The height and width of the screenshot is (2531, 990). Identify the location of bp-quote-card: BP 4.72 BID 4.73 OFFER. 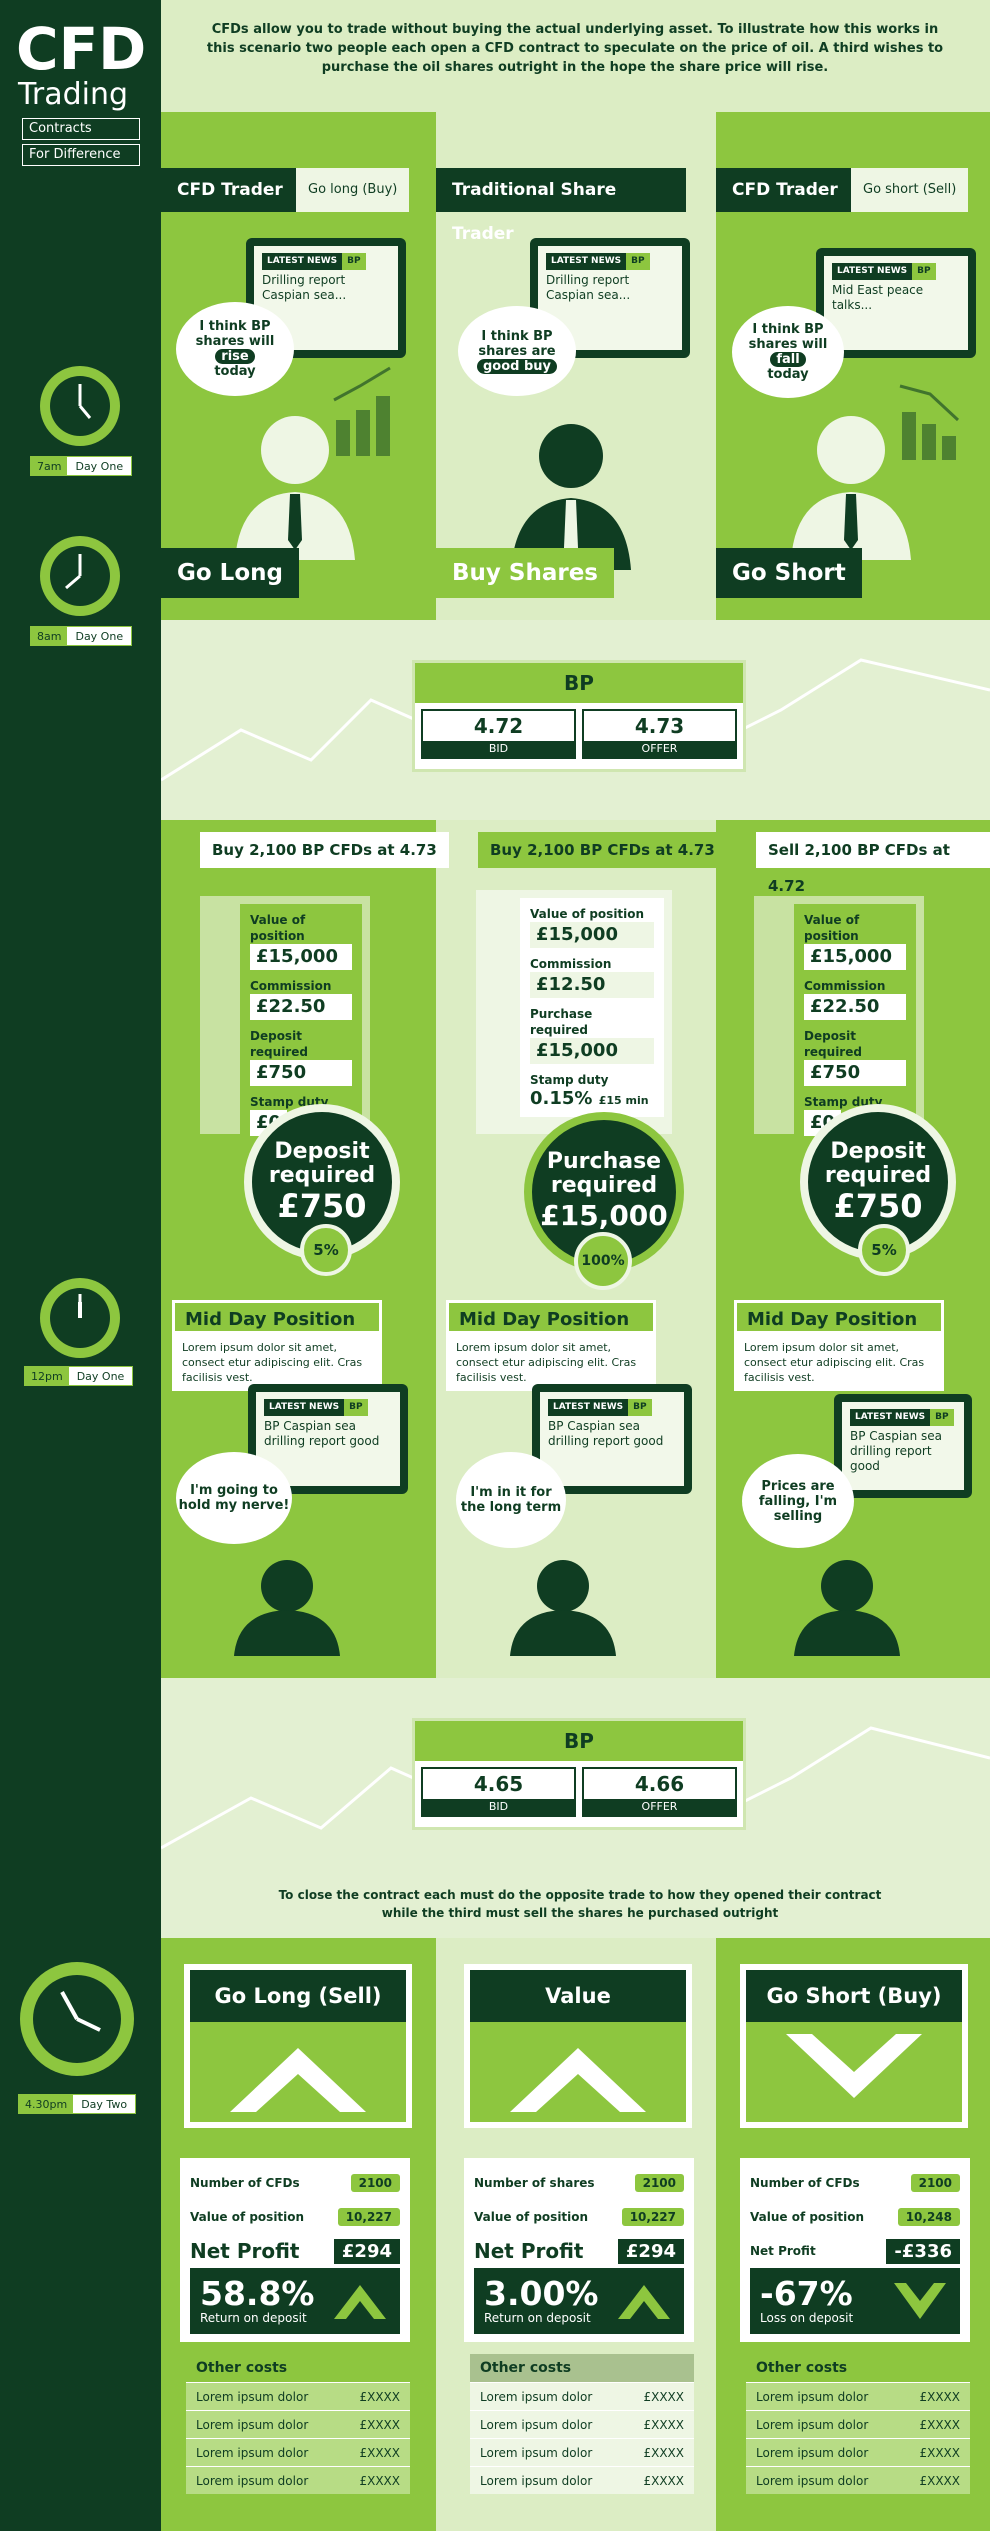
(579, 716).